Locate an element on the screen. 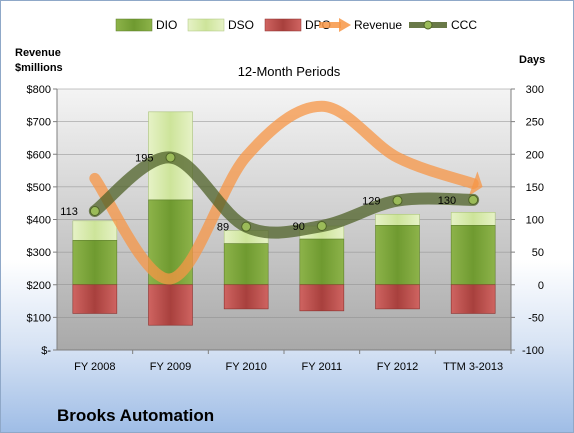 This screenshot has height=433, width=574. left-tick-label: $100 is located at coordinates (39, 318).